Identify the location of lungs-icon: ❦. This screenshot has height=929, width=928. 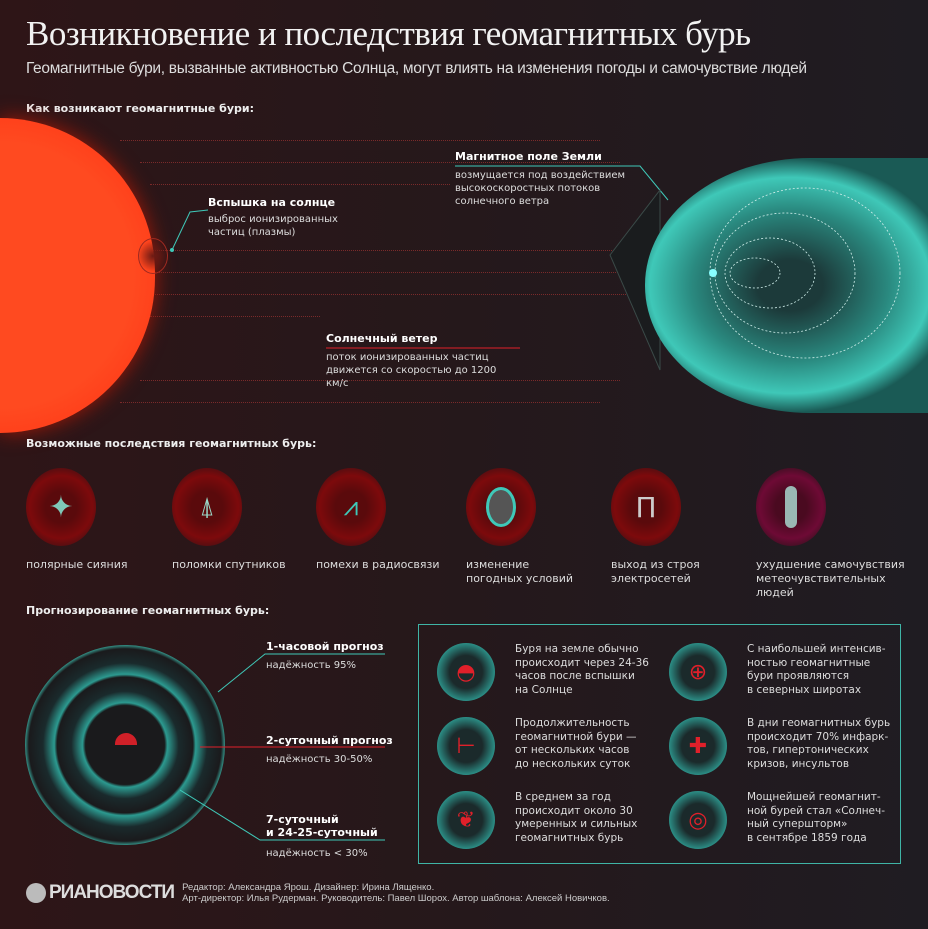
(466, 820).